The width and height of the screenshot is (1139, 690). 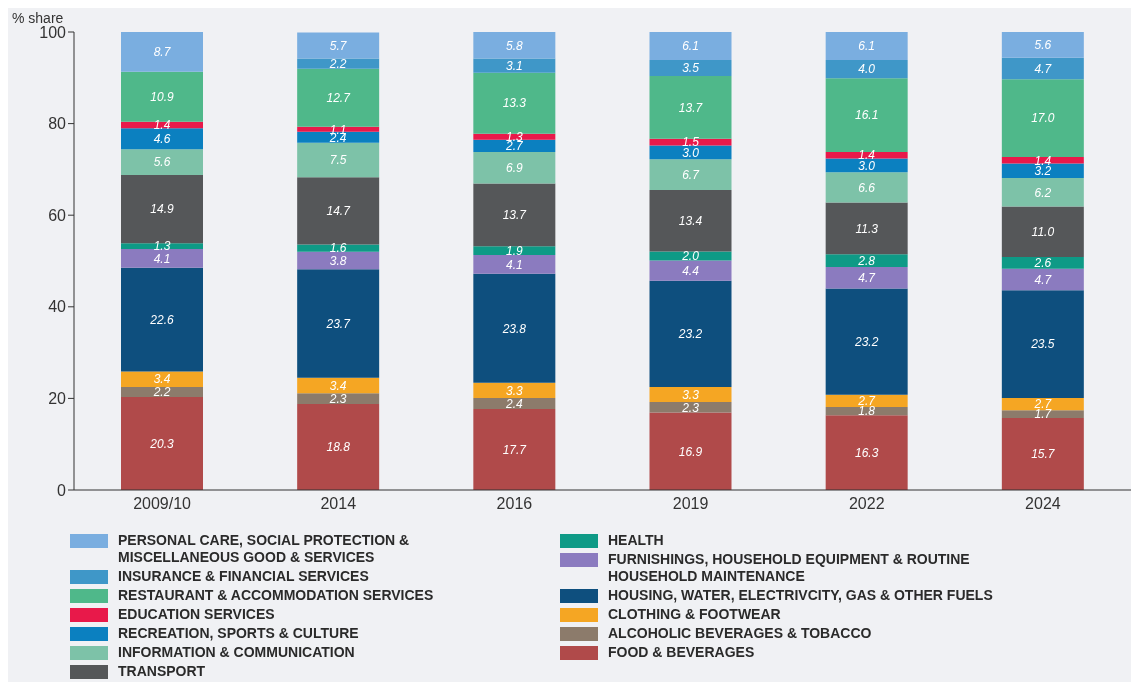 I want to click on data-label: 4.7, so click(x=867, y=277).